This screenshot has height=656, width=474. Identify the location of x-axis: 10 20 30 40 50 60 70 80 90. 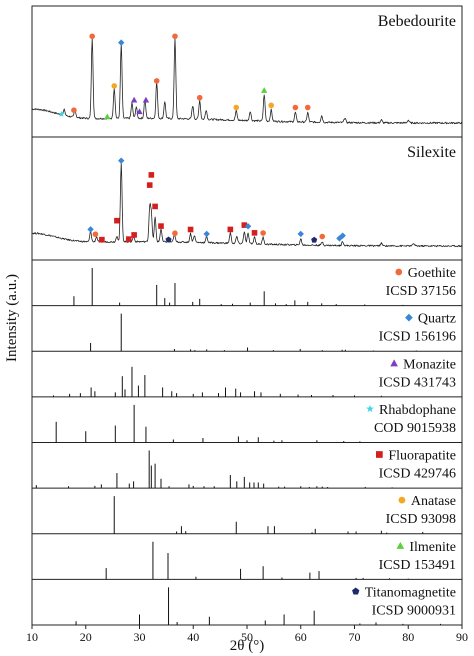
(247, 634).